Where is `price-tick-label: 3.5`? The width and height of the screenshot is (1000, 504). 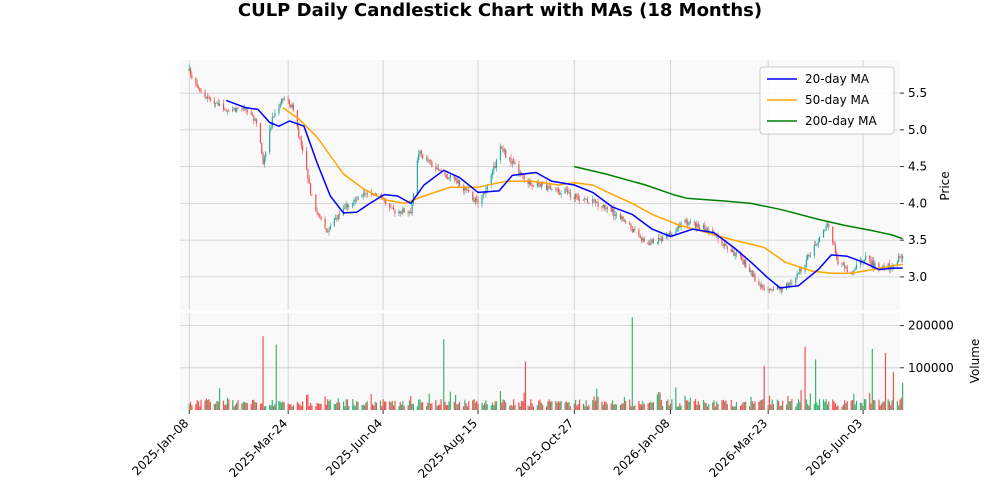
price-tick-label: 3.5 is located at coordinates (917, 240).